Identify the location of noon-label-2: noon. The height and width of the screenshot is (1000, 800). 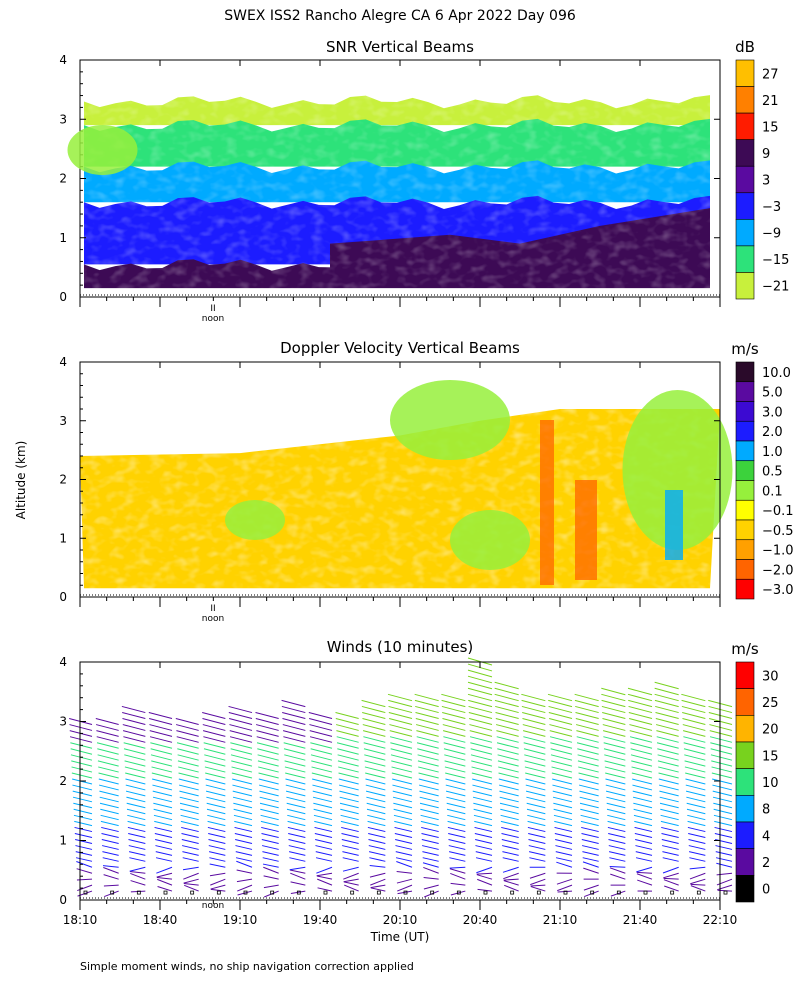
(213, 619).